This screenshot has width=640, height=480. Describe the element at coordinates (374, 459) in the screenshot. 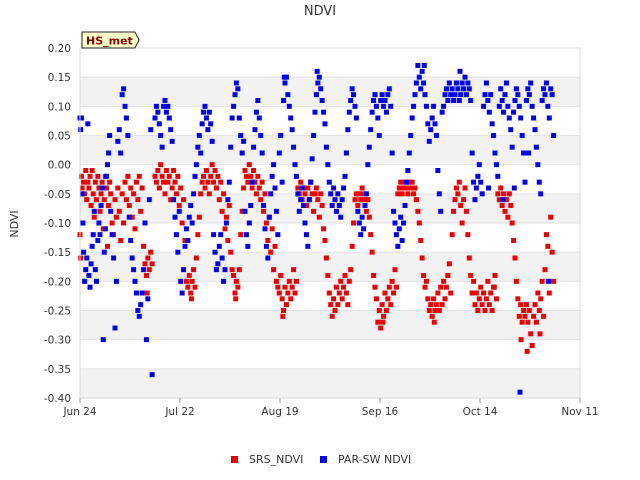

I see `legend-label-par-sw-ndvi: PAR-SW NDVI` at that location.